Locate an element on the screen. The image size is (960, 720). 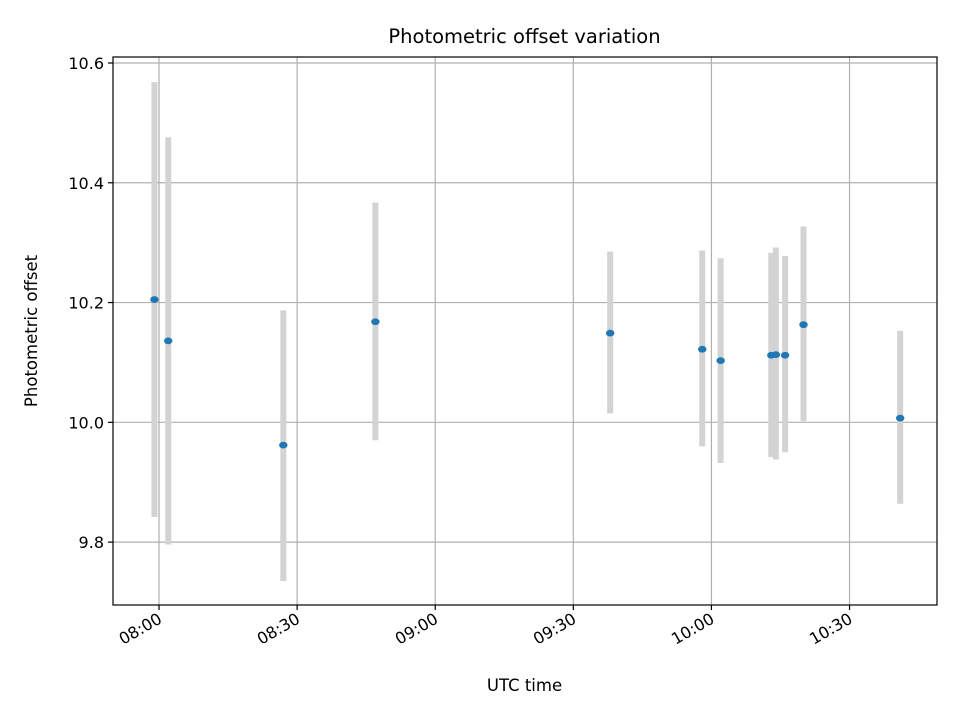
y-tick-label: 10.0 is located at coordinates (86, 422).